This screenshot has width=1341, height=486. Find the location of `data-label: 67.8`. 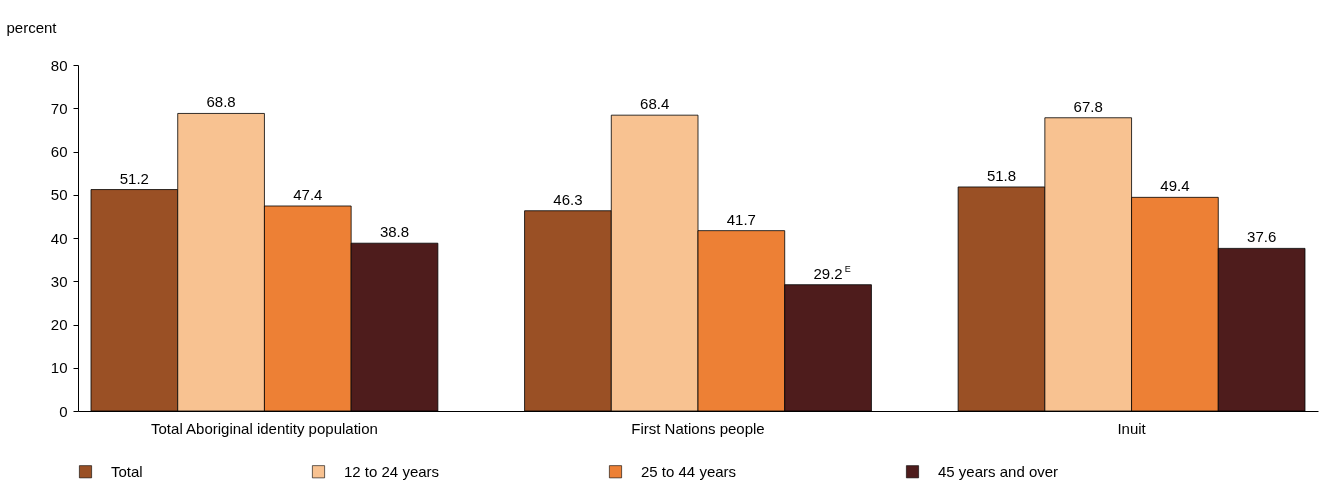

data-label: 67.8 is located at coordinates (1088, 106).